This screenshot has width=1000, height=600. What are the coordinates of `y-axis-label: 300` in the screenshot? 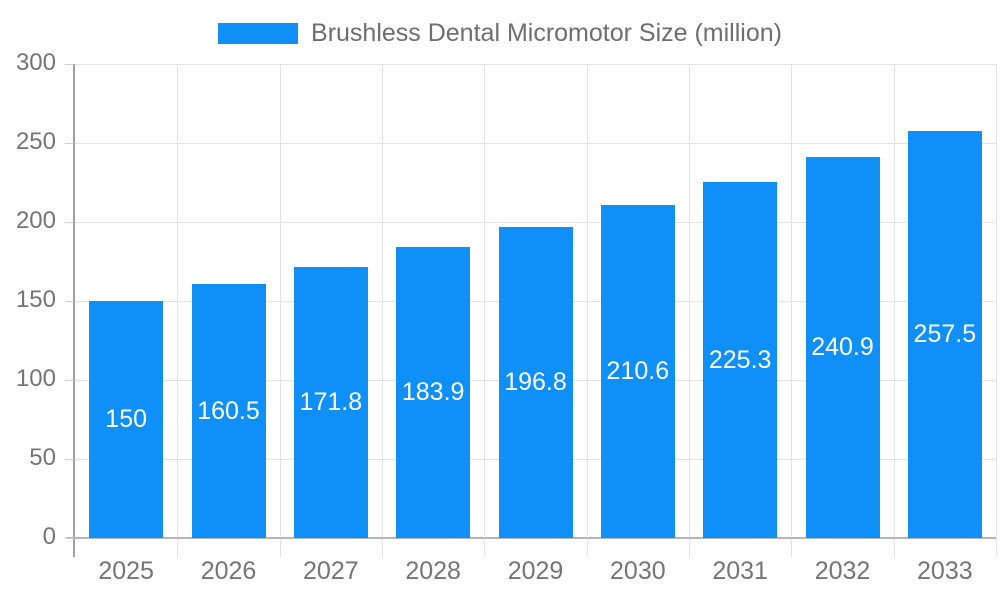 It's located at (35, 63).